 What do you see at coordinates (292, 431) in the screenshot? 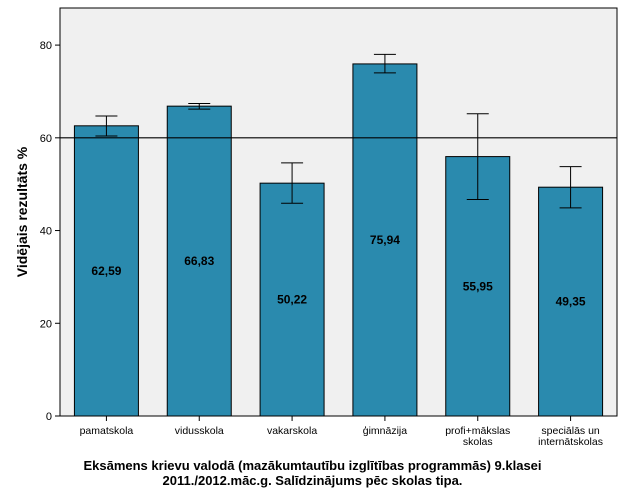
I see `x-tick-label: vakarskola` at bounding box center [292, 431].